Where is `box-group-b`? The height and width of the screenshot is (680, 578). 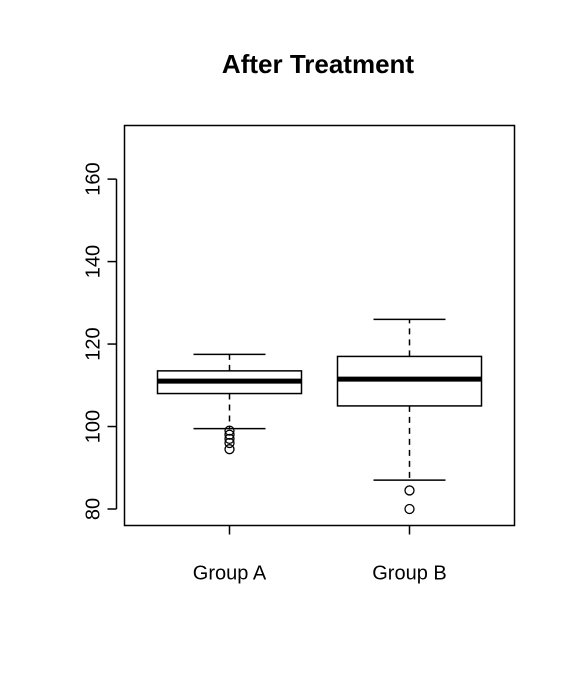 box-group-b is located at coordinates (409, 416).